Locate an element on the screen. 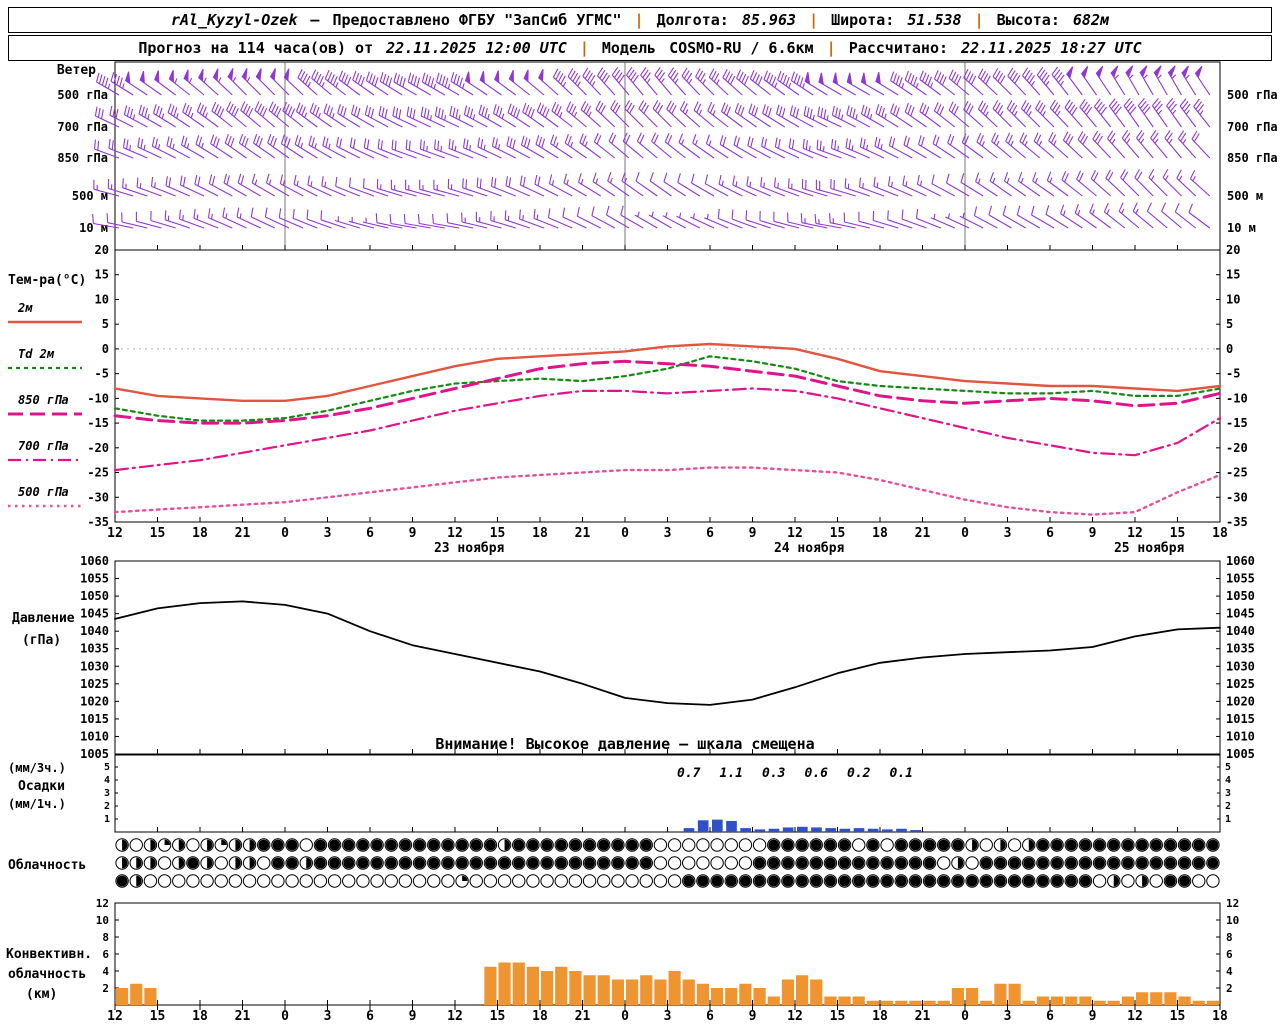  svg-text: Давление is located at coordinates (43, 618).